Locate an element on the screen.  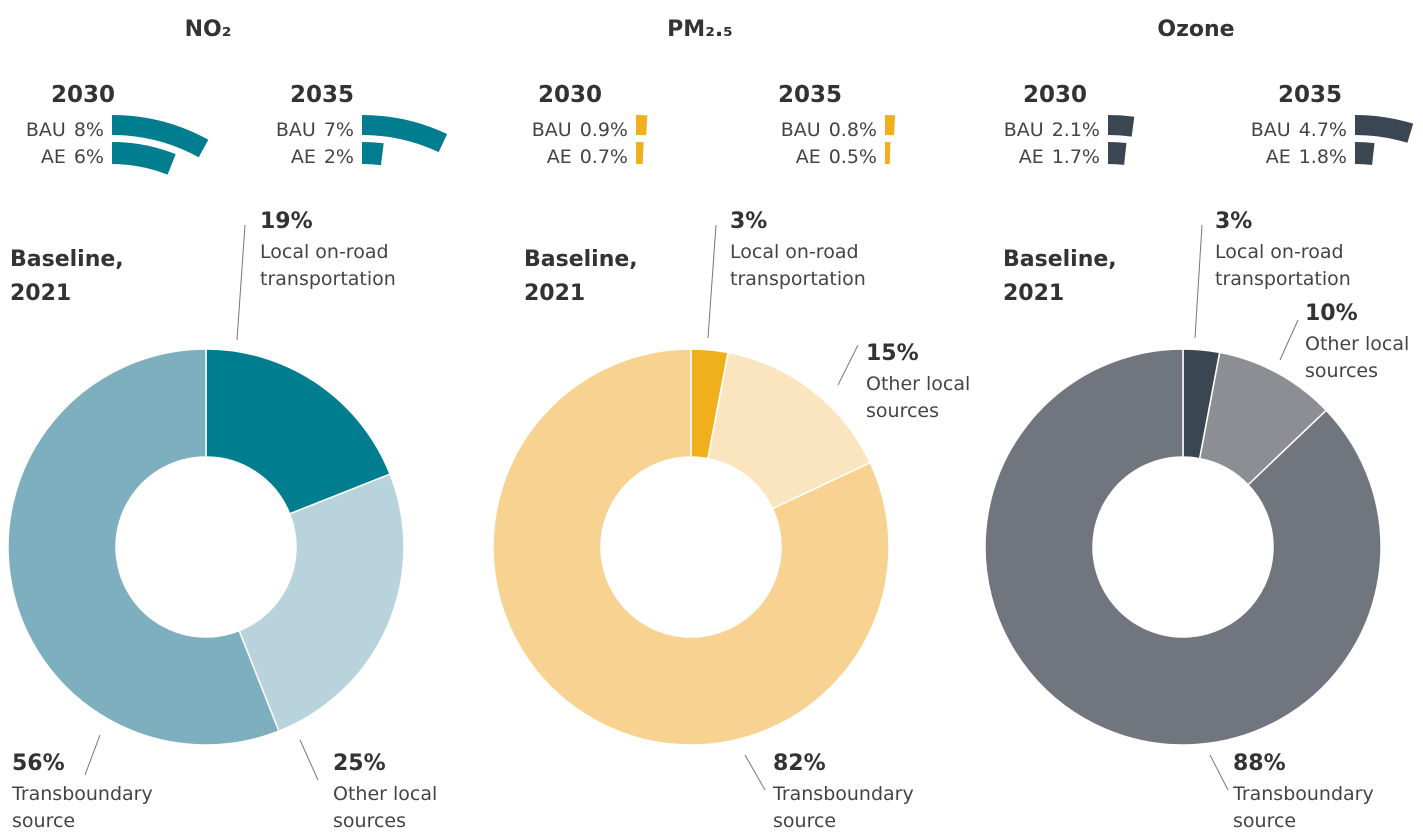
projection-value: 2.1% is located at coordinates (1076, 130).